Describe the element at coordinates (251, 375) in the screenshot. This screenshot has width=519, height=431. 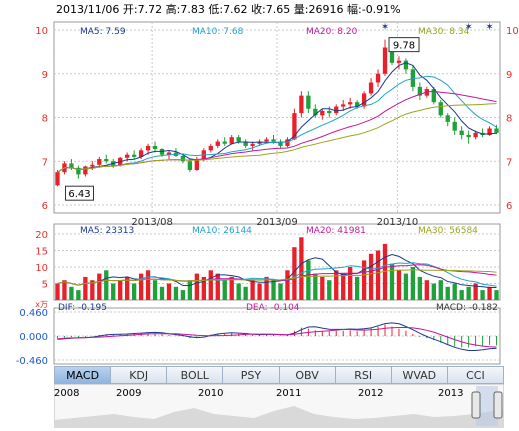
I see `tab-psy: PSY` at that location.